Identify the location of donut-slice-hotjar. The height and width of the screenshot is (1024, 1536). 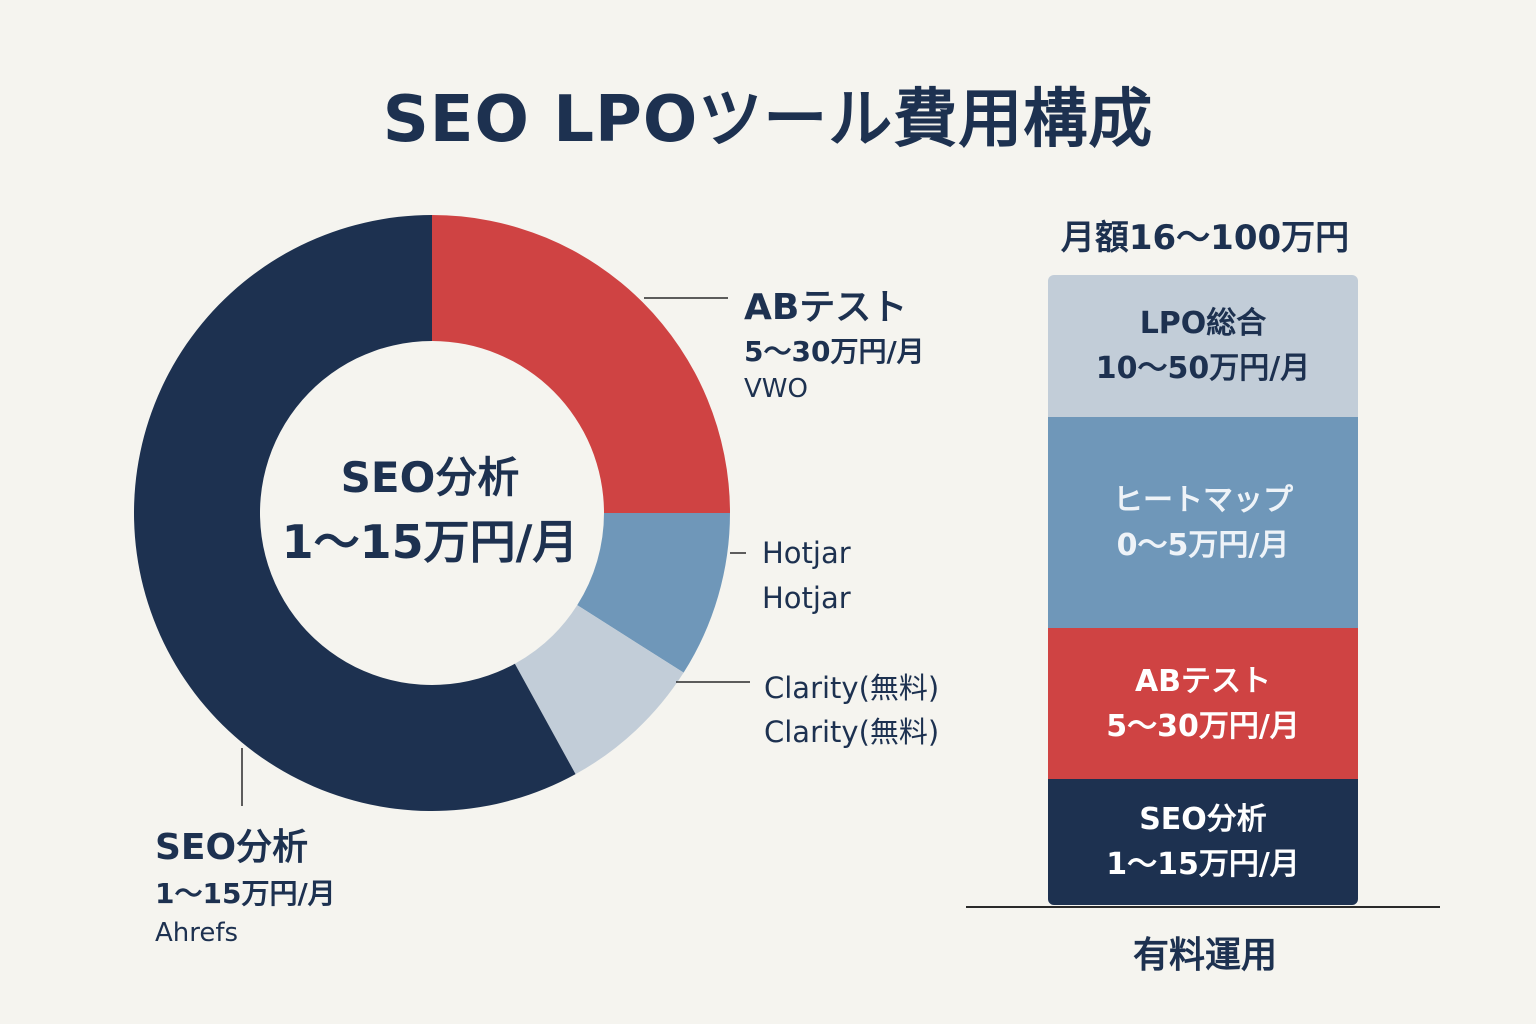
(653, 593).